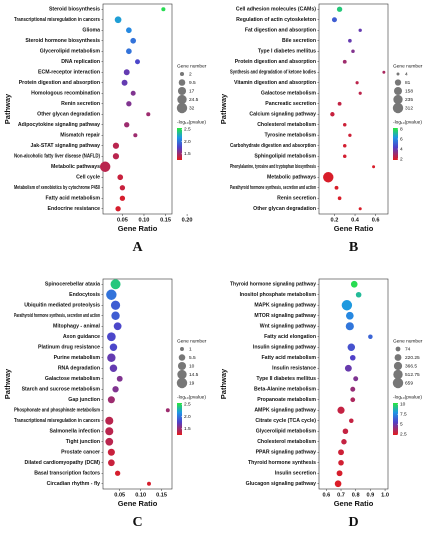 This screenshot has width=431, height=550. What do you see at coordinates (84, 295) in the screenshot?
I see `y-tick-label: Endocytosis` at bounding box center [84, 295].